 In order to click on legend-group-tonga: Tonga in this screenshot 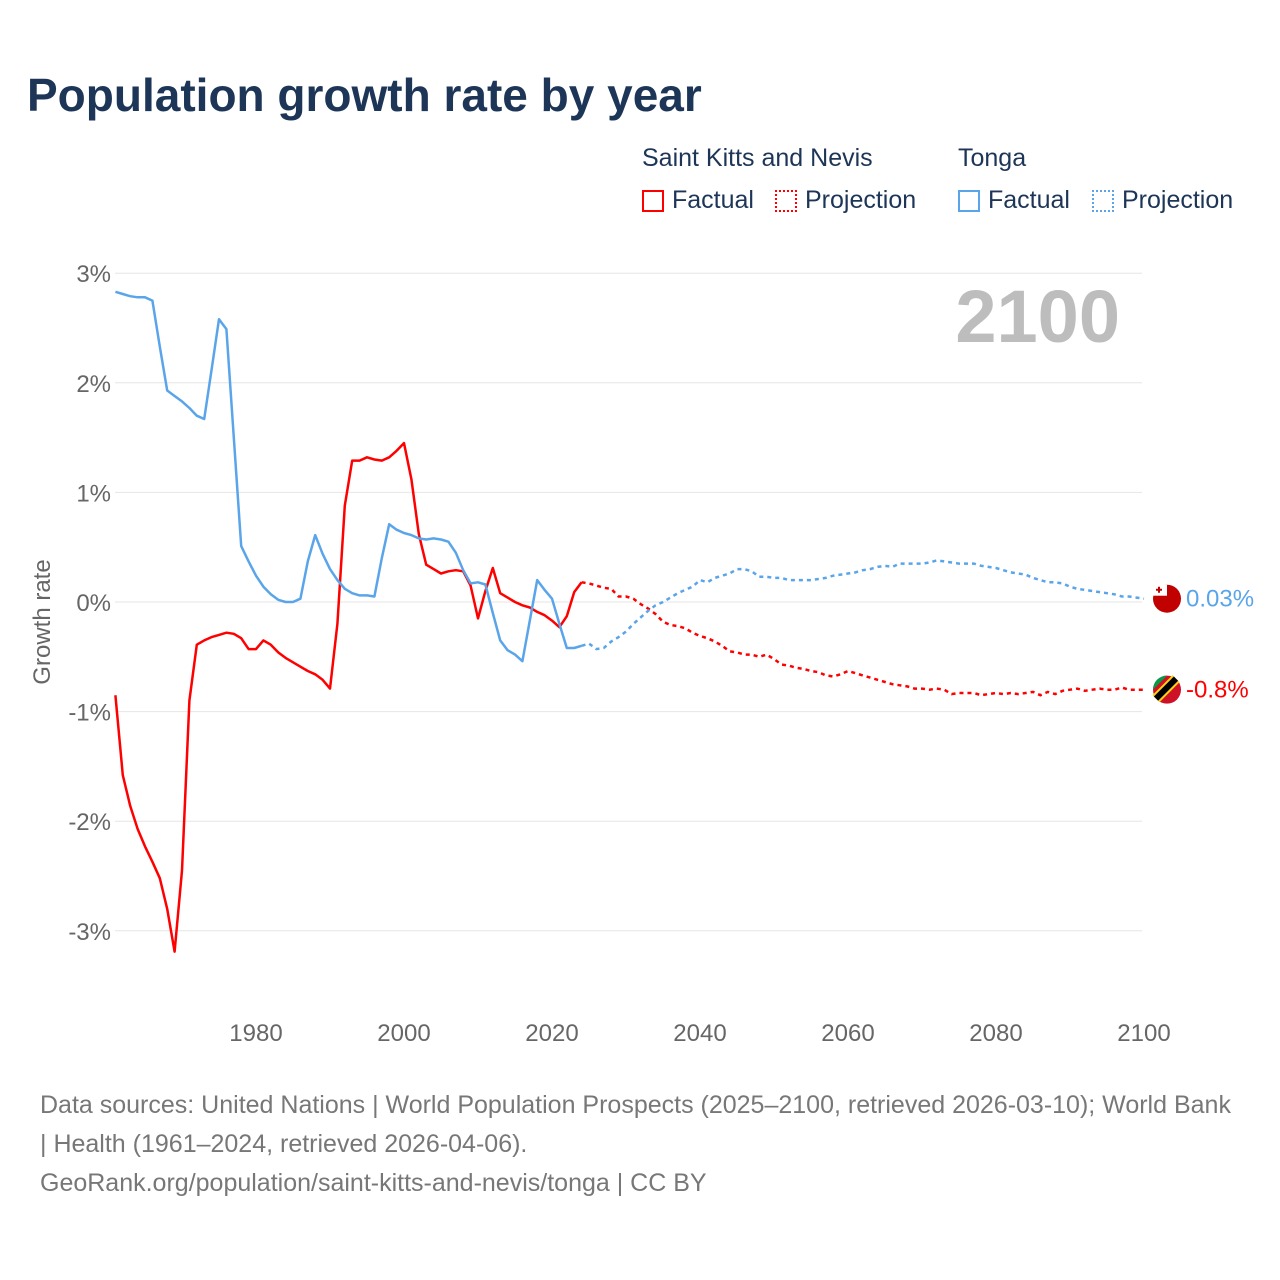, I will do `click(992, 158)`.